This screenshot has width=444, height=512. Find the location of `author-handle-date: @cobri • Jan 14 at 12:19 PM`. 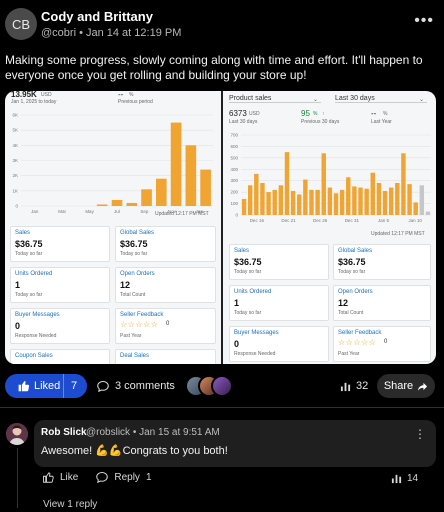

author-handle-date: @cobri • Jan 14 at 12:19 PM is located at coordinates (111, 33).